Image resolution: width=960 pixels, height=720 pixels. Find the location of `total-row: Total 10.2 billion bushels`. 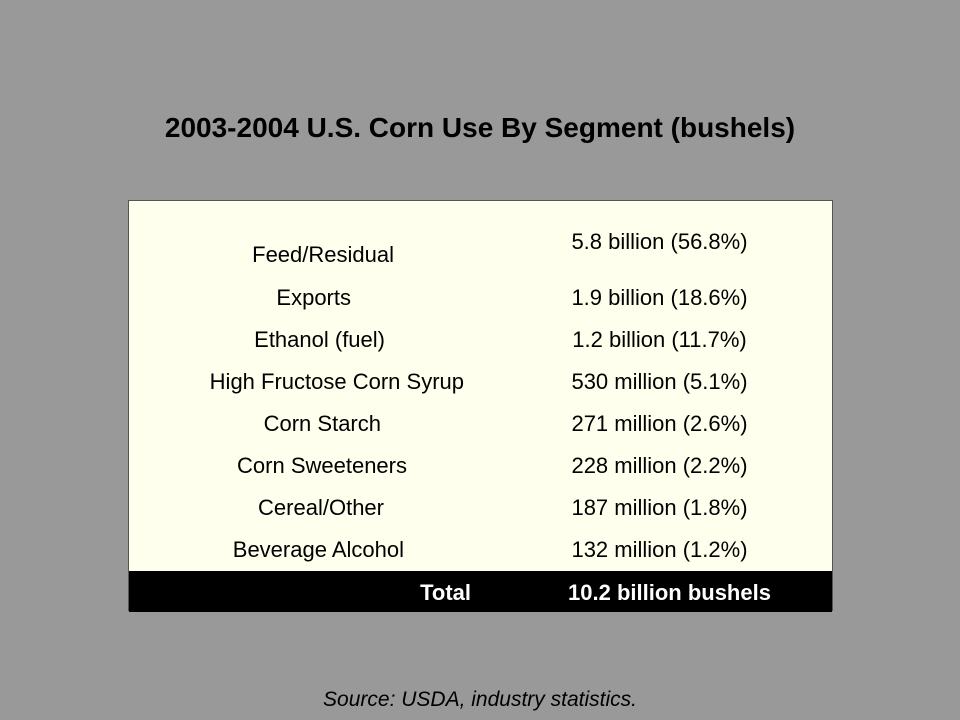

total-row: Total 10.2 billion bushels is located at coordinates (480, 591).